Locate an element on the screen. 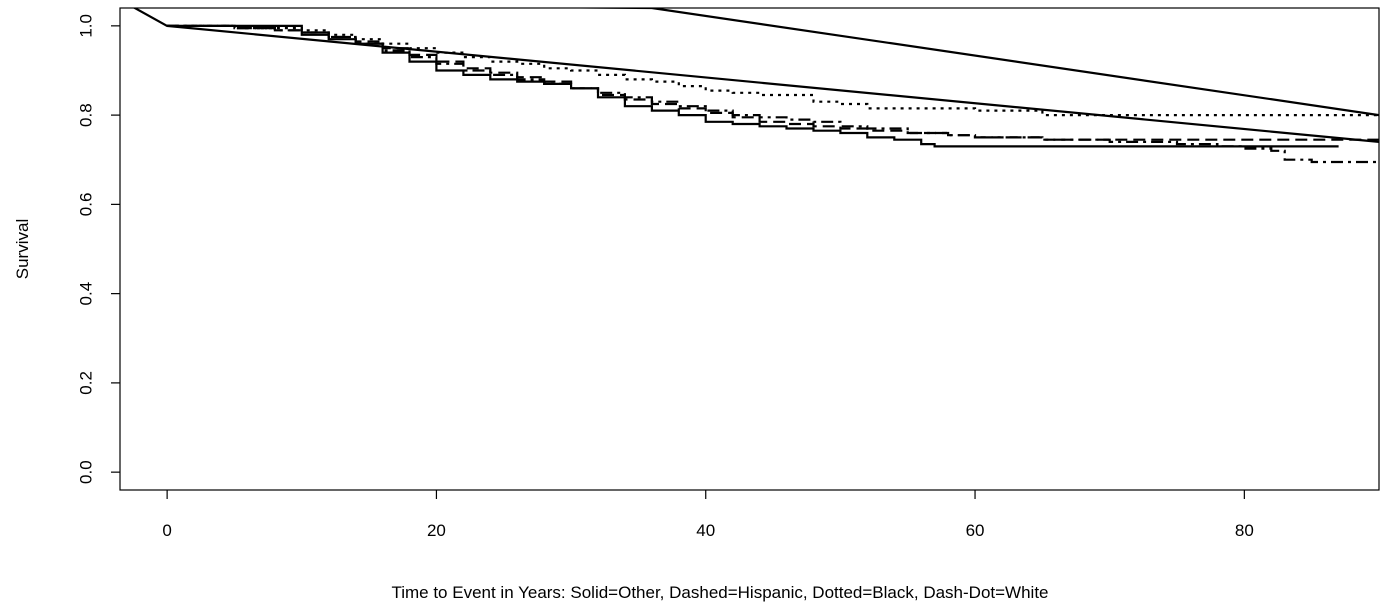 The height and width of the screenshot is (608, 1382). x-tick-label: 80 is located at coordinates (1244, 530).